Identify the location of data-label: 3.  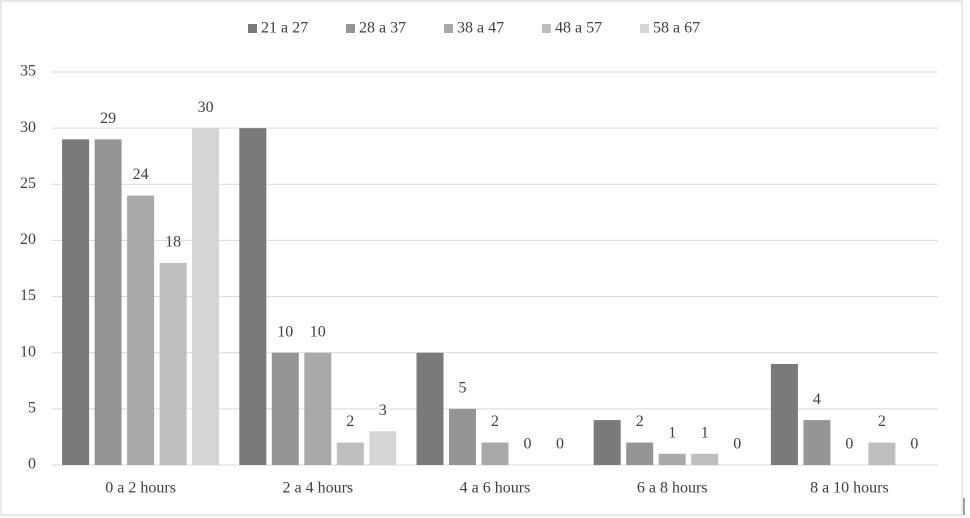
(383, 410).